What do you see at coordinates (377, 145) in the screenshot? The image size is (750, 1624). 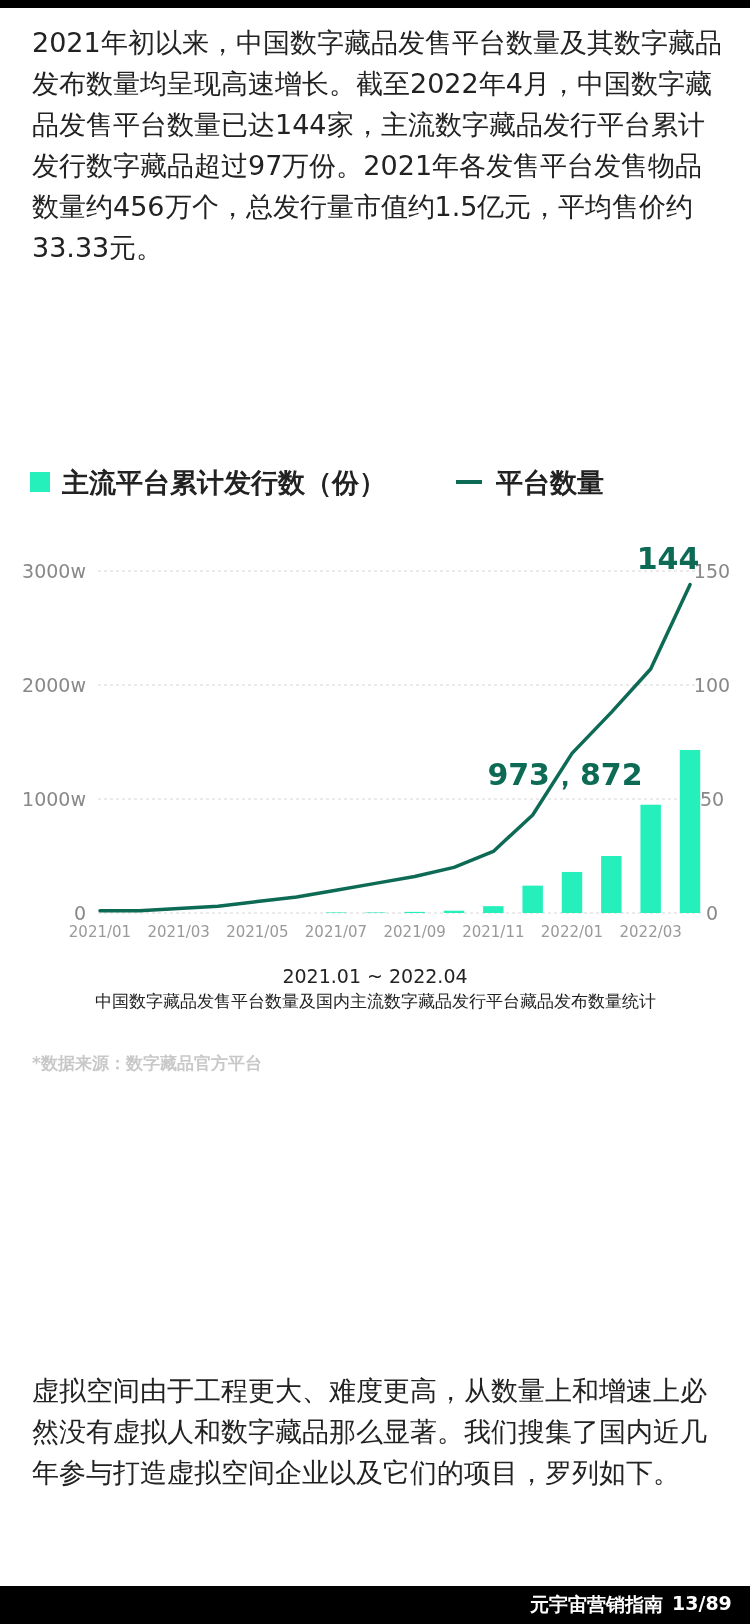 I see `text: 2021年初以来，中国数字藏品发售平台数量及其数字藏品发布数量均呈现高速增长。截至2022年4月，中国数字藏品发售平台数量已达144家，主流数字藏品发行平台累计发行数字藏品超过97万份。2021年各发售平台发售物品数量约456万个，总发行量市值约1.5亿元，平均售价约33.33元。` at bounding box center [377, 145].